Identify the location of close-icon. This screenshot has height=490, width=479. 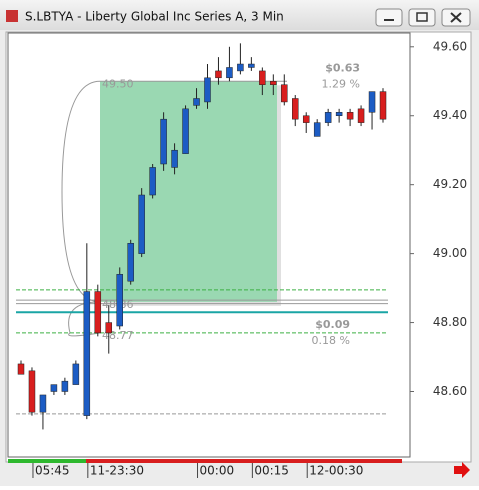
(456, 17).